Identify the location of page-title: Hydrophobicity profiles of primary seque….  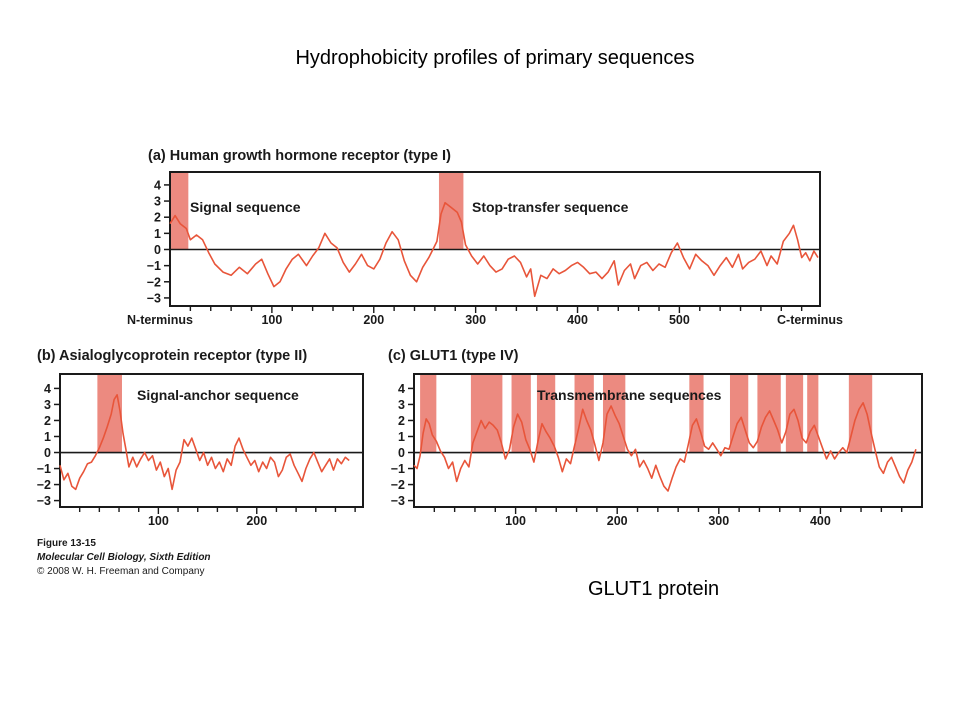
(495, 58).